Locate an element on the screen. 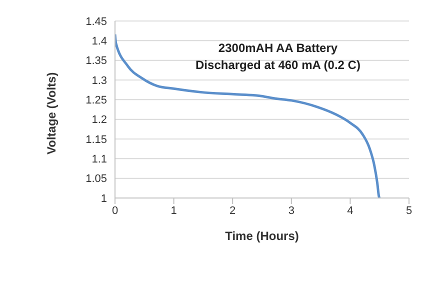  y-tick-label: 1.3 is located at coordinates (99, 80).